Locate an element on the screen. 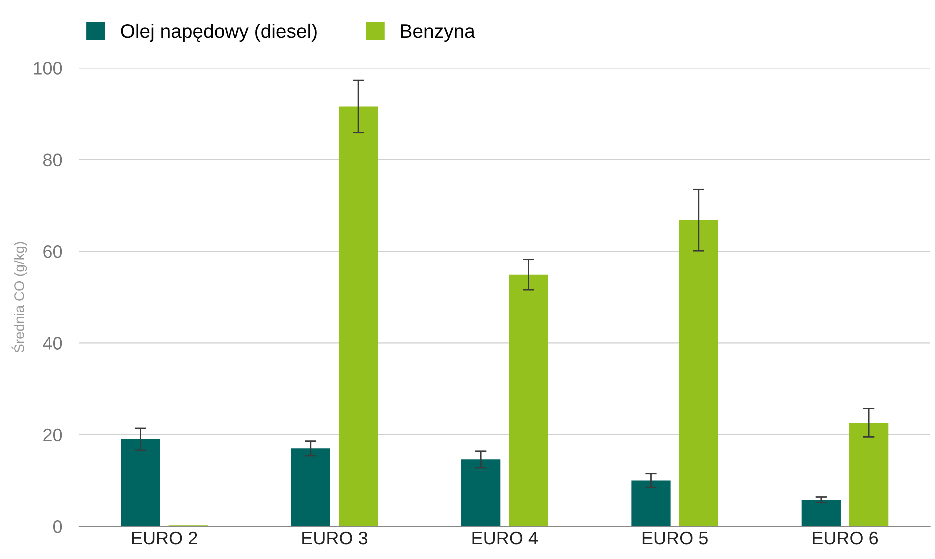 This screenshot has width=935, height=559. y-tick-label: 20 is located at coordinates (53, 435).